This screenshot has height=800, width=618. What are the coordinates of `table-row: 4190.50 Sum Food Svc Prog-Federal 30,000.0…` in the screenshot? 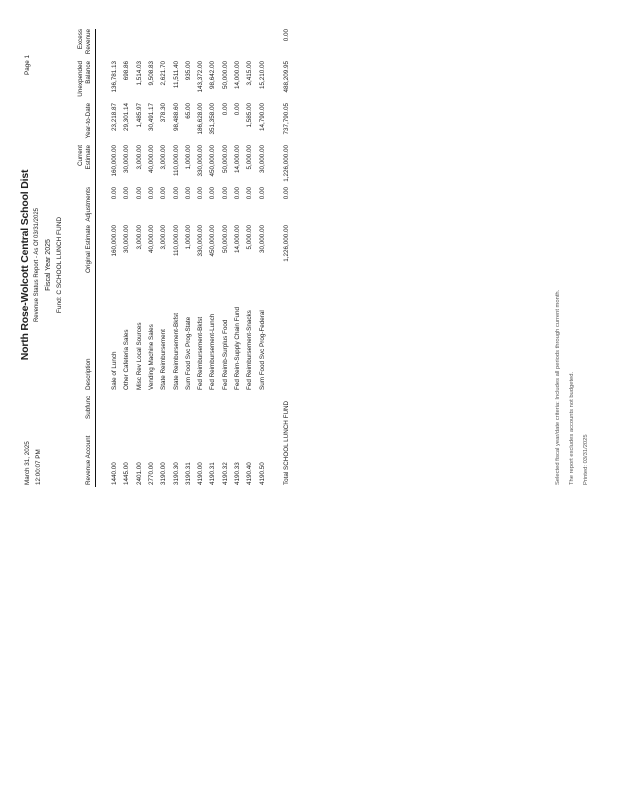 It's located at (265, 265).